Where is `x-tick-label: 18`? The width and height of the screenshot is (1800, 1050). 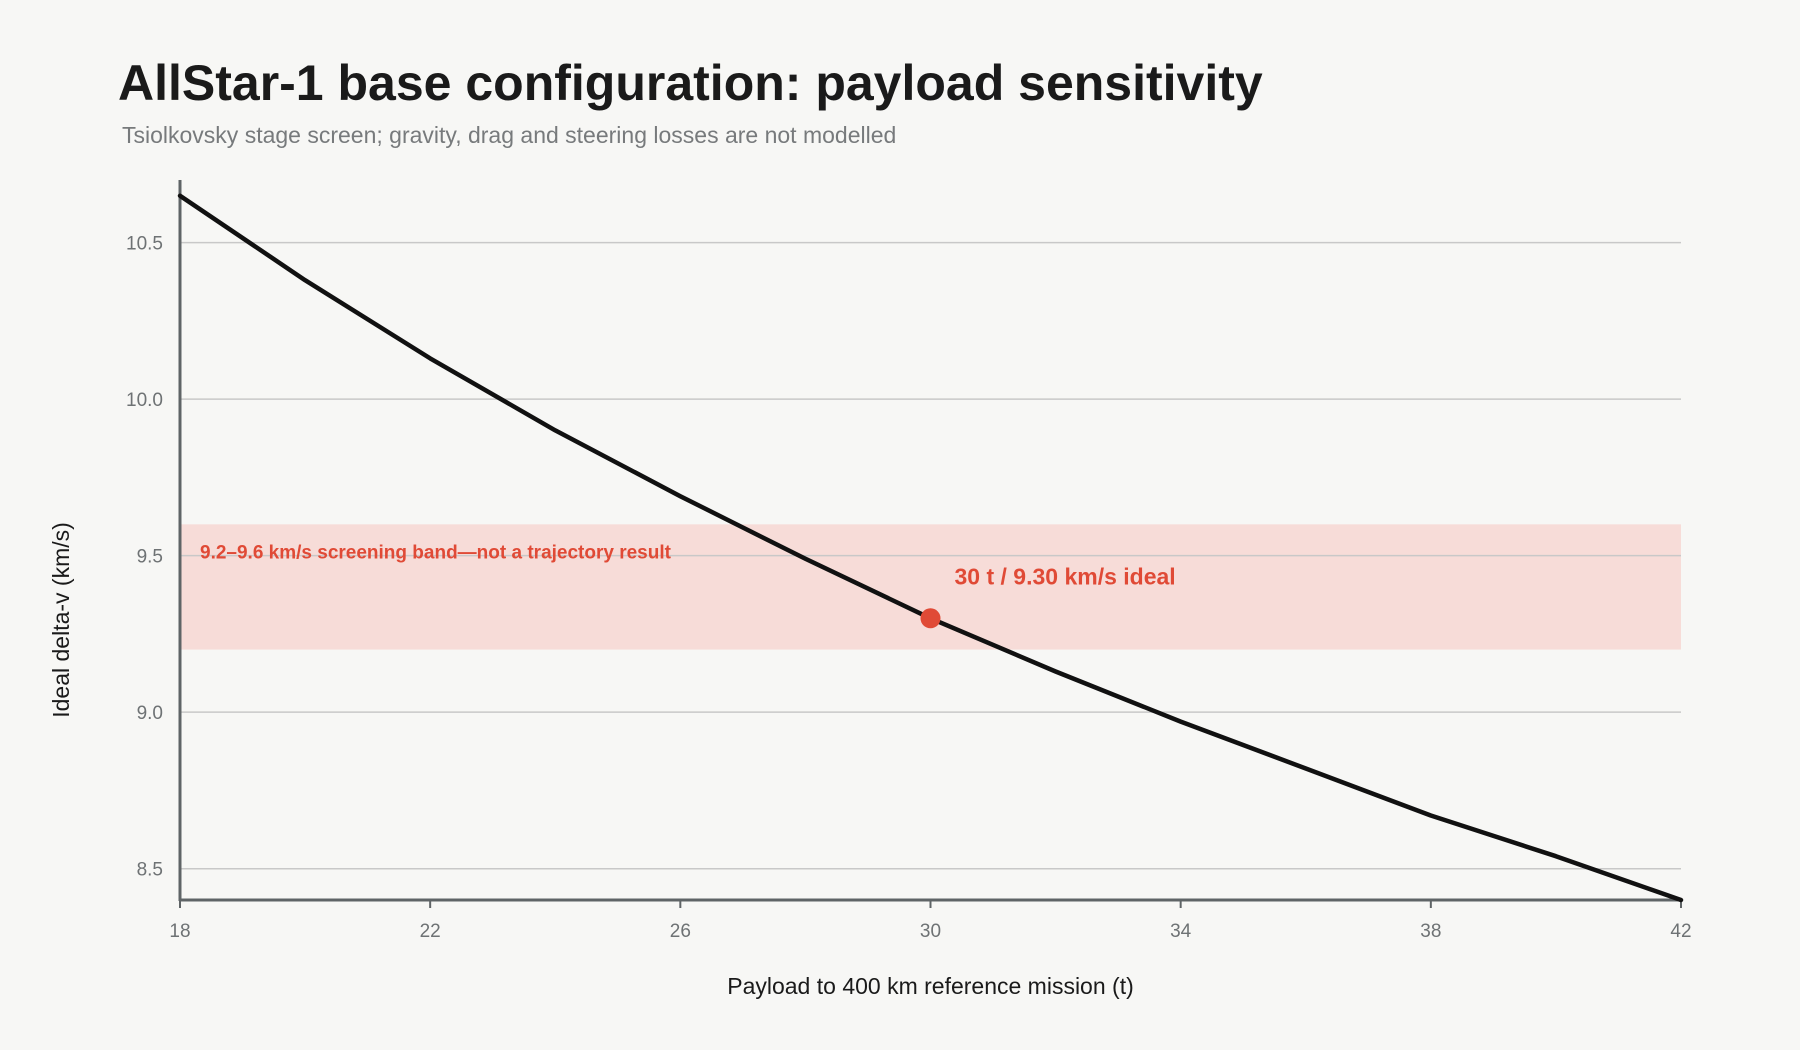
x-tick-label: 18 is located at coordinates (179, 931).